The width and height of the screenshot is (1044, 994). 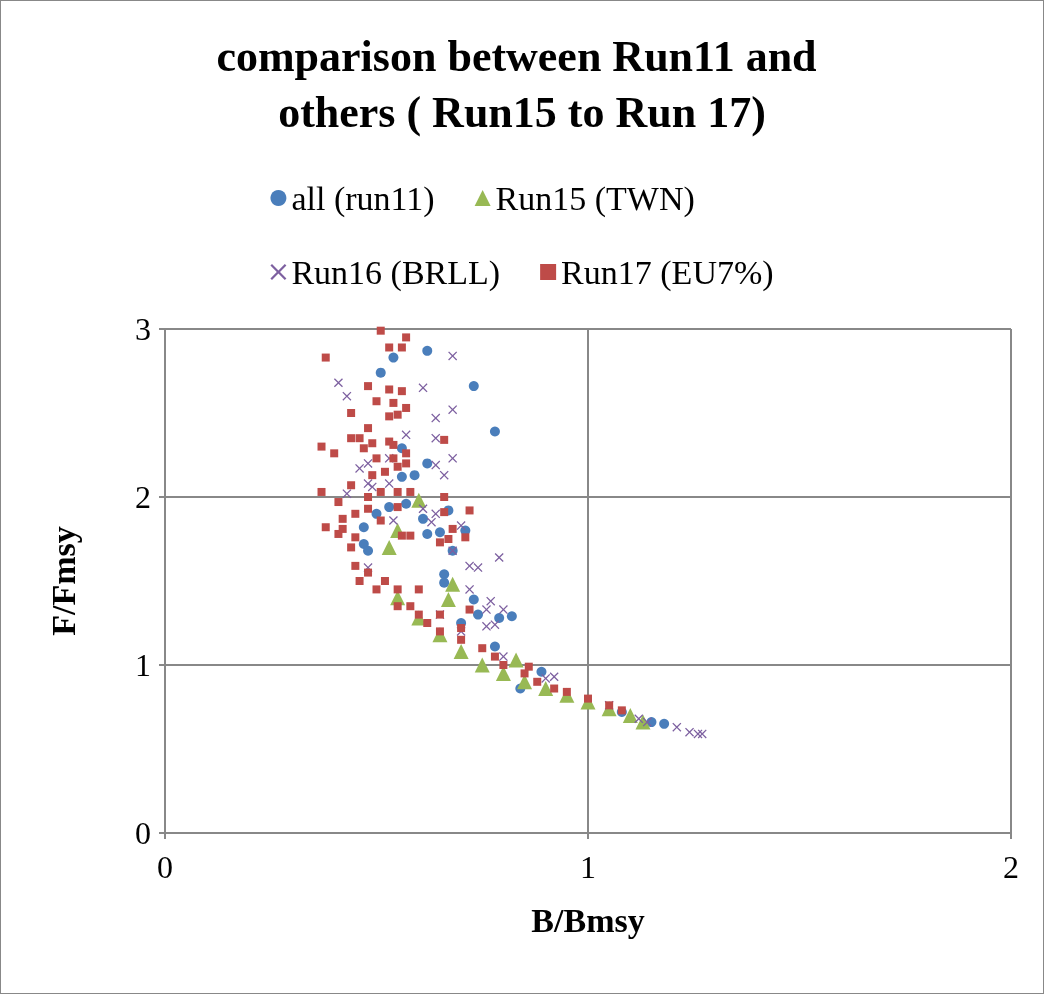 I want to click on x-tick-label: 1, so click(x=588, y=867).